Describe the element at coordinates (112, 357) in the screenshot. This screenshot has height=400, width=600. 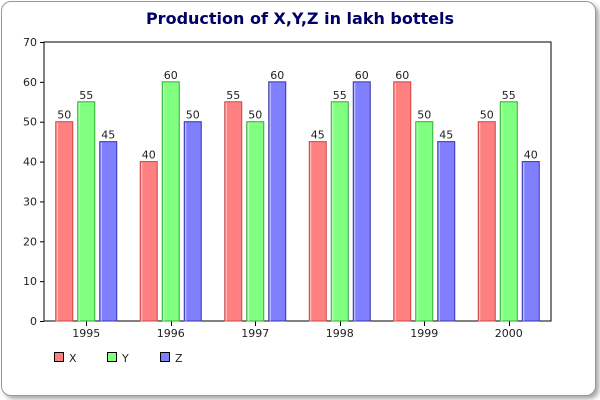
I see `legend-swatch-y` at that location.